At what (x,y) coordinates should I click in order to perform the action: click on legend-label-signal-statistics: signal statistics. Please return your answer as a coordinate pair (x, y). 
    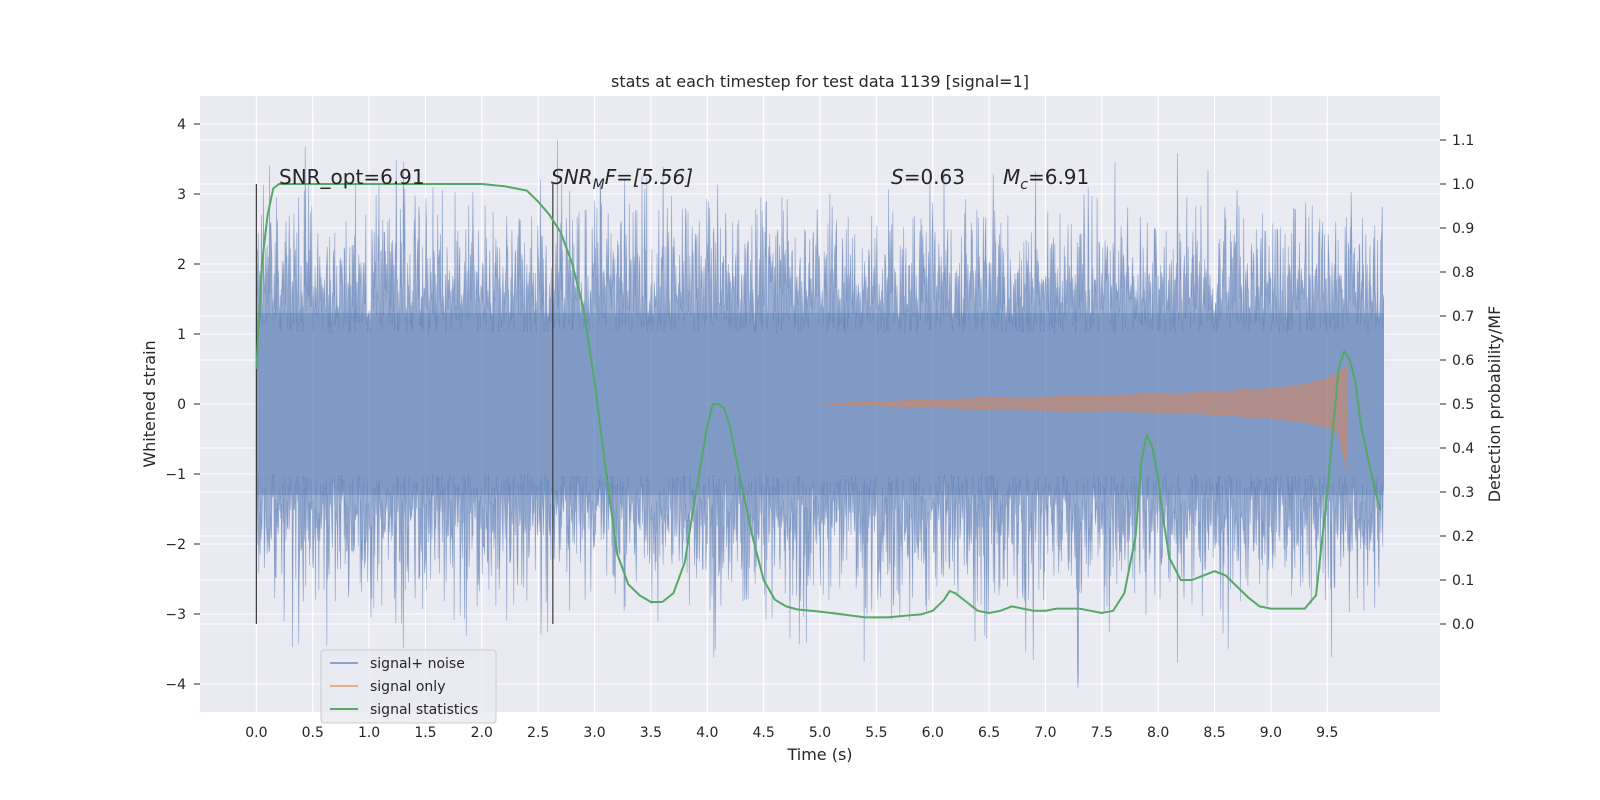
    Looking at the image, I should click on (424, 710).